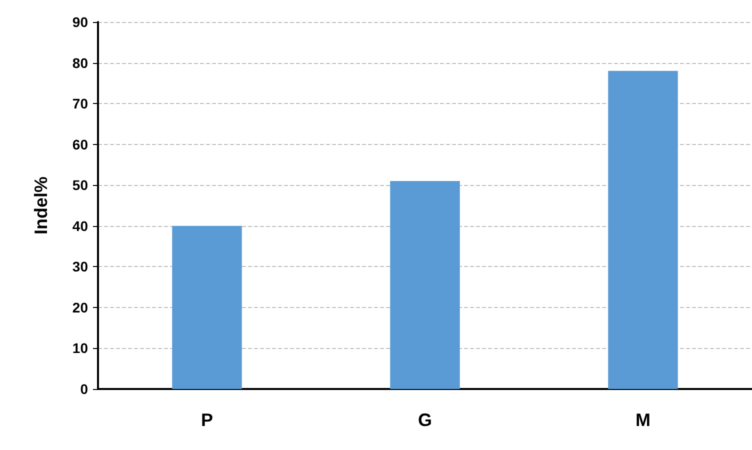 The height and width of the screenshot is (450, 752). What do you see at coordinates (80, 307) in the screenshot?
I see `y-tick-label: 20` at bounding box center [80, 307].